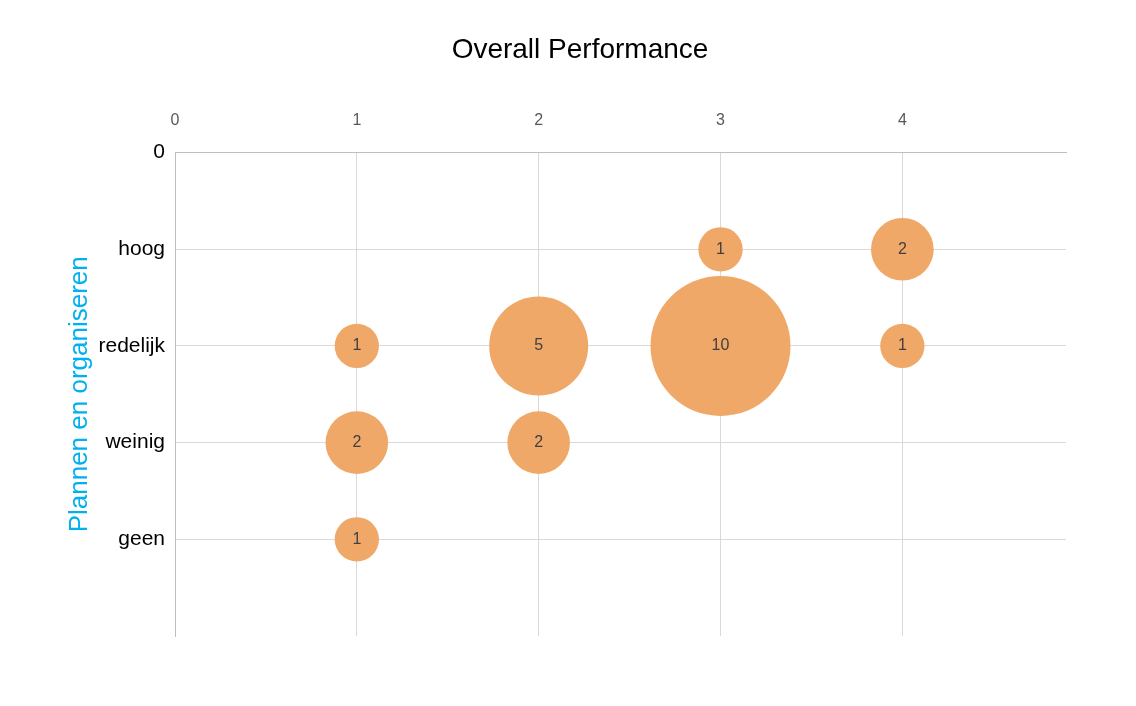  Describe the element at coordinates (721, 120) in the screenshot. I see `x-tick-label: 3` at that location.